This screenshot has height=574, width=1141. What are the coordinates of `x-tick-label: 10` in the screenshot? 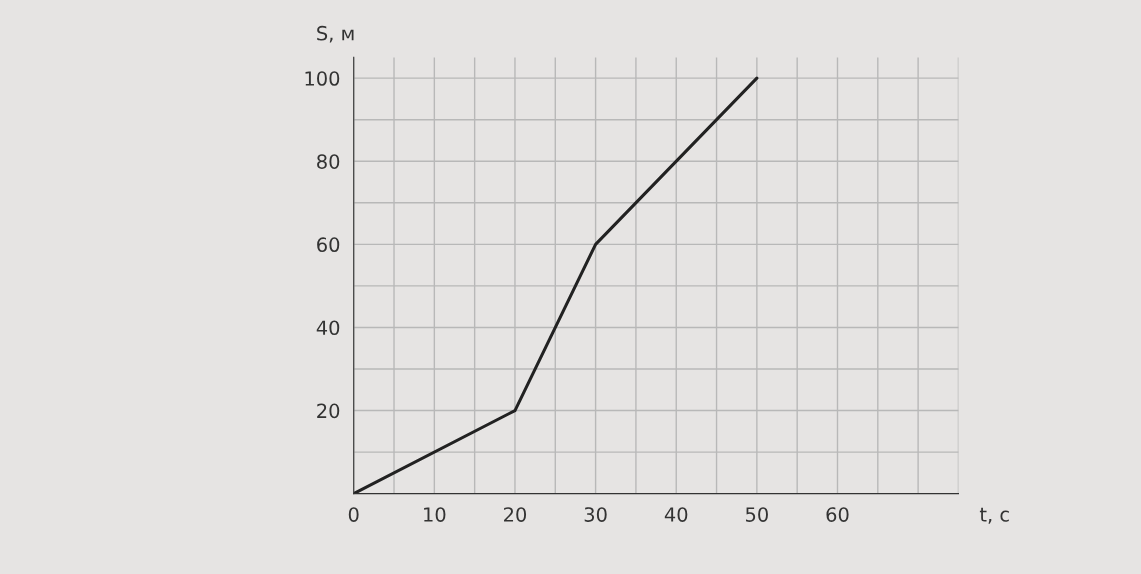 It's located at (435, 514).